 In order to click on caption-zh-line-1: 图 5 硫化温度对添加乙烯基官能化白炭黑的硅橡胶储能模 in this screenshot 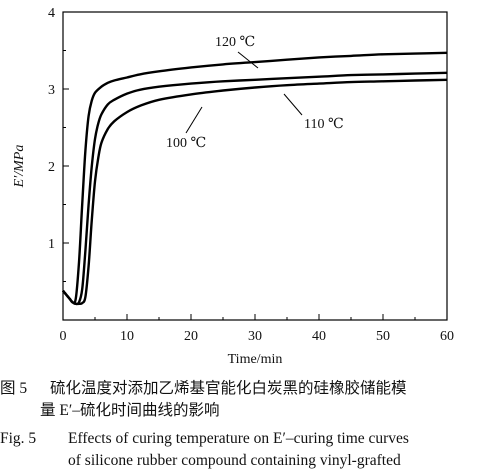, I will do `click(240, 389)`.